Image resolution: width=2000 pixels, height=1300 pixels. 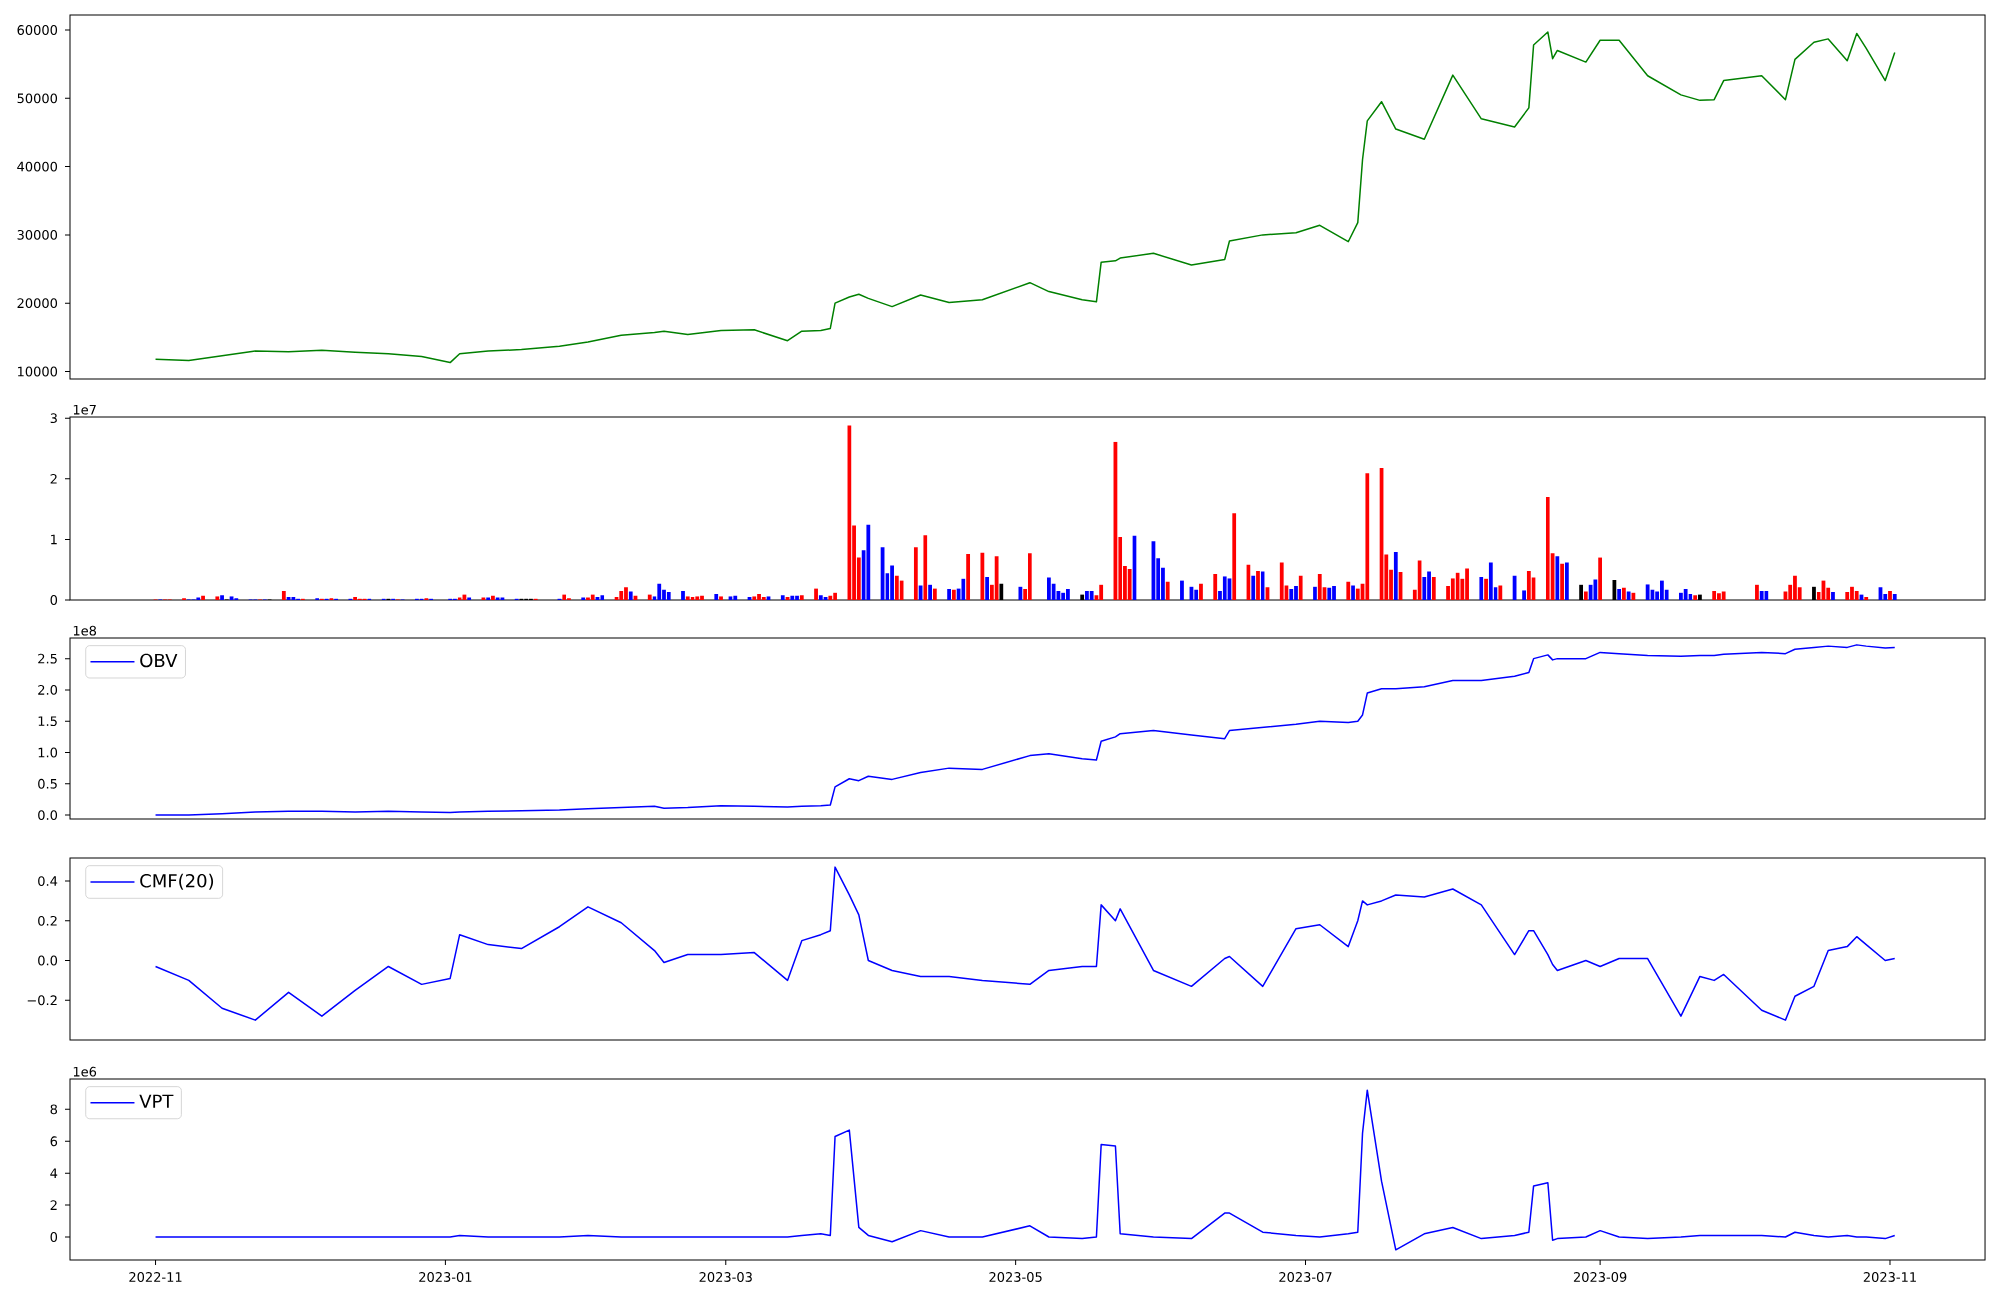 What do you see at coordinates (85, 630) in the screenshot?
I see `text: 1e8` at bounding box center [85, 630].